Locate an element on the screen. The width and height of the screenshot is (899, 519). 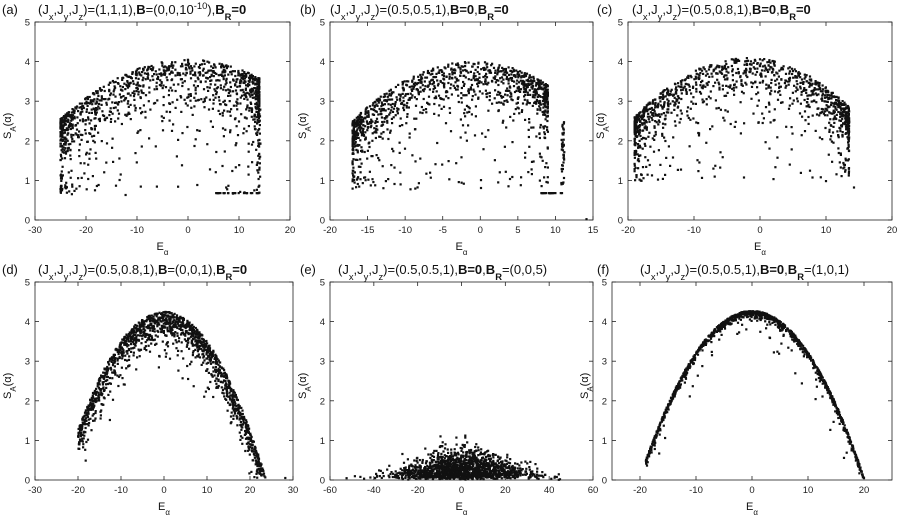
y-tick-label: 0 is located at coordinates (27, 221).